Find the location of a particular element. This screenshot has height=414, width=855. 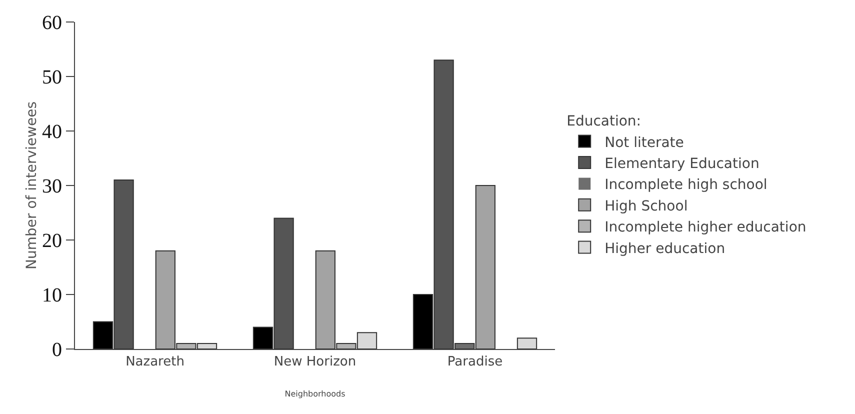

y-axis-title: Number of interviewees is located at coordinates (32, 185).